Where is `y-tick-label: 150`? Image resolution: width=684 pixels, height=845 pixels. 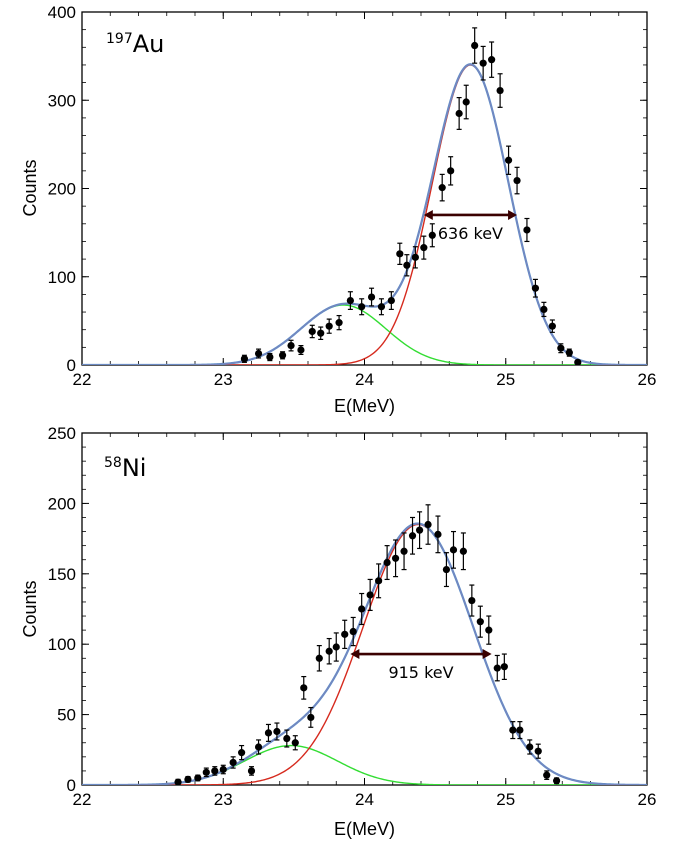
y-tick-label: 150 is located at coordinates (62, 574).